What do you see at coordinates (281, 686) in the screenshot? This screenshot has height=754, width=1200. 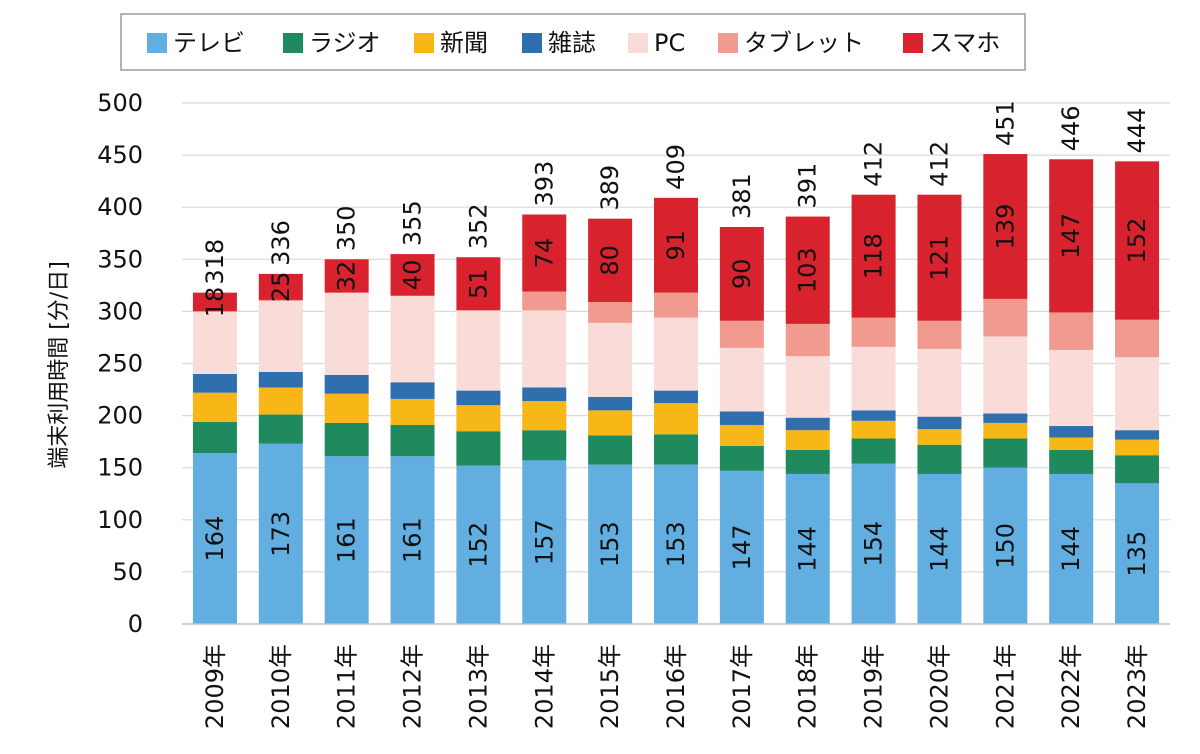 I see `x-tick-2010: 2010年` at bounding box center [281, 686].